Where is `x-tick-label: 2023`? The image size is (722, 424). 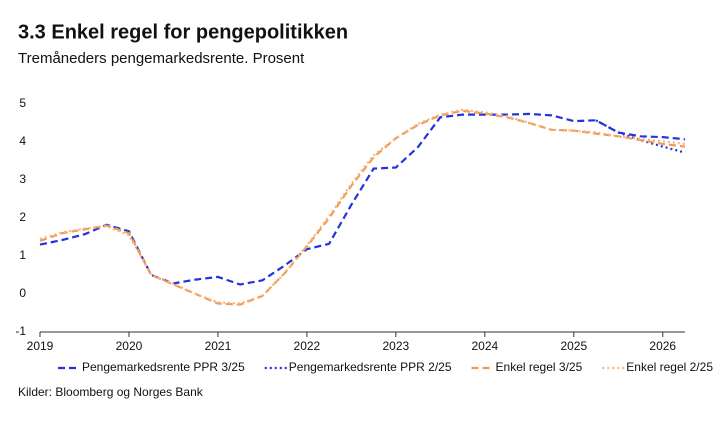 x-tick-label: 2023 is located at coordinates (396, 346).